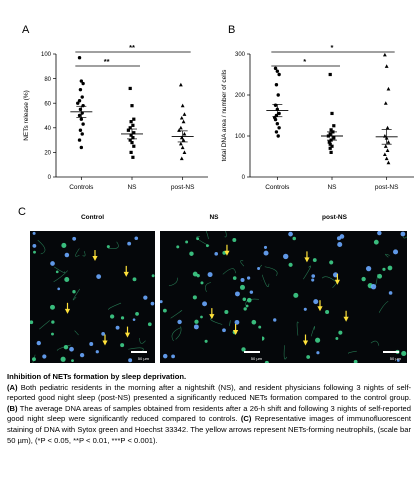  Describe the element at coordinates (183, 187) in the screenshot. I see `x-tick-label: post-NS` at that location.